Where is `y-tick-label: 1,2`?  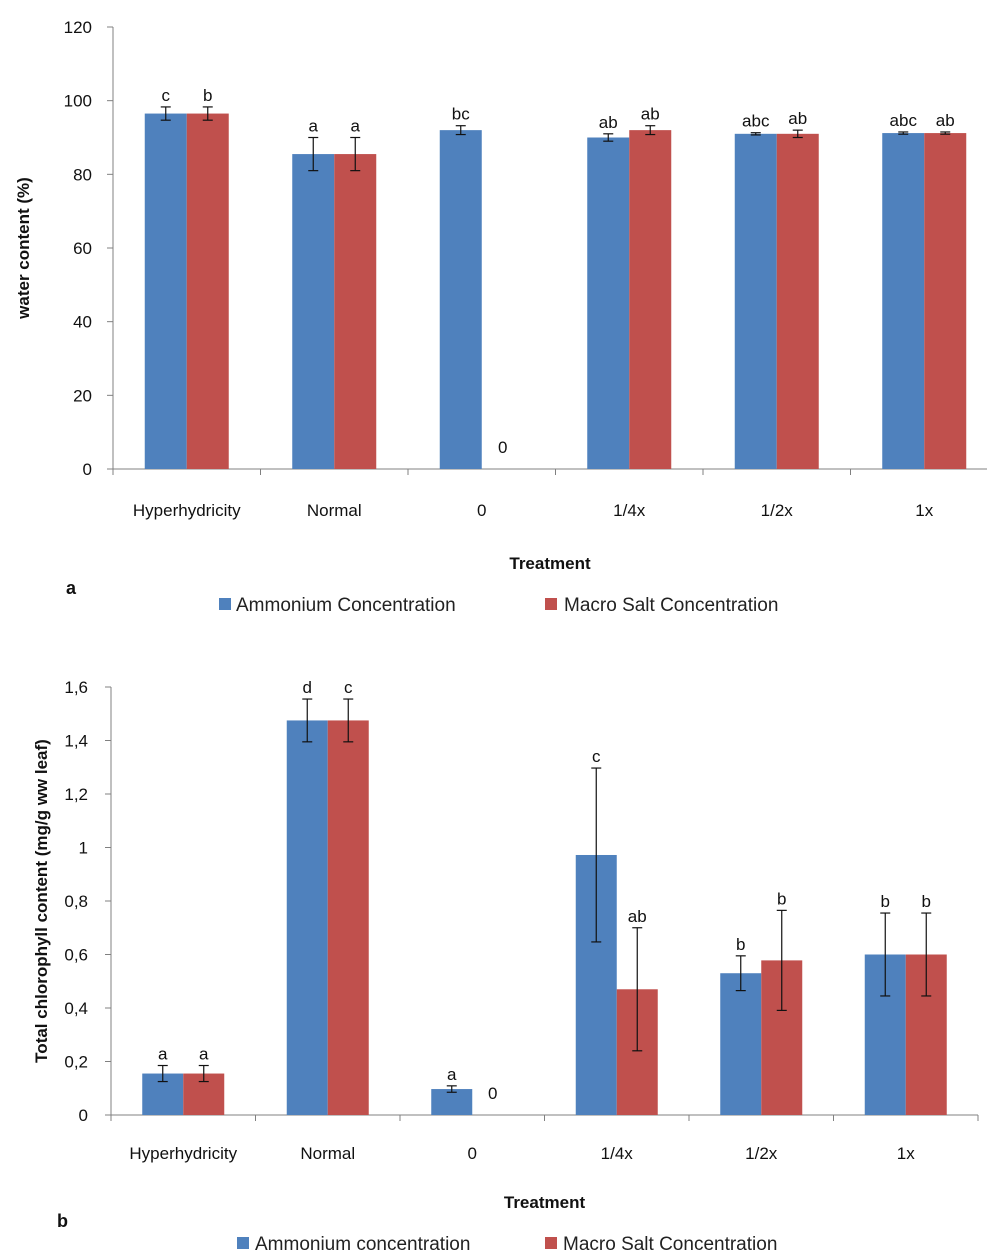
y-tick-label: 1,2 is located at coordinates (76, 794).